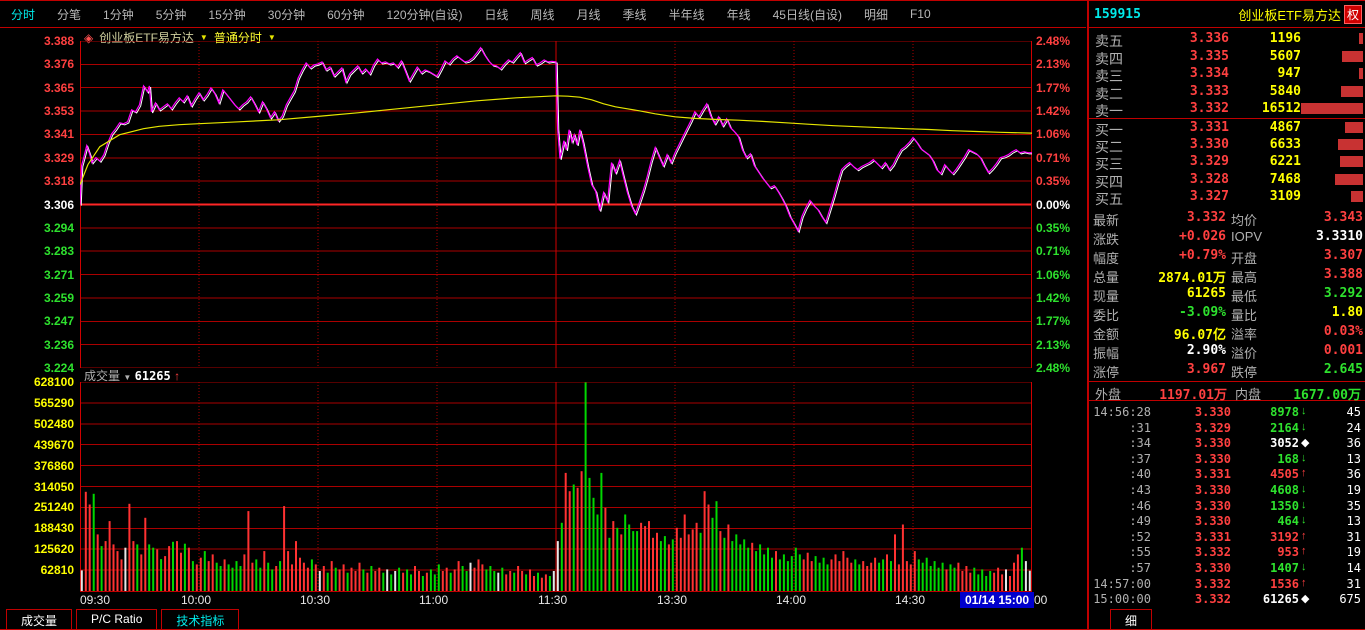 The image size is (1365, 630). Describe the element at coordinates (1209, 74) in the screenshot. I see `order-price: 3.334` at that location.